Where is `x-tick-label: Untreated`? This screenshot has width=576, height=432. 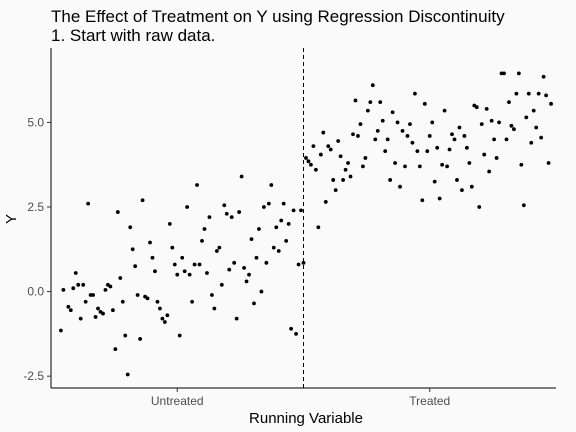
x-tick-label: Untreated is located at coordinates (177, 401).